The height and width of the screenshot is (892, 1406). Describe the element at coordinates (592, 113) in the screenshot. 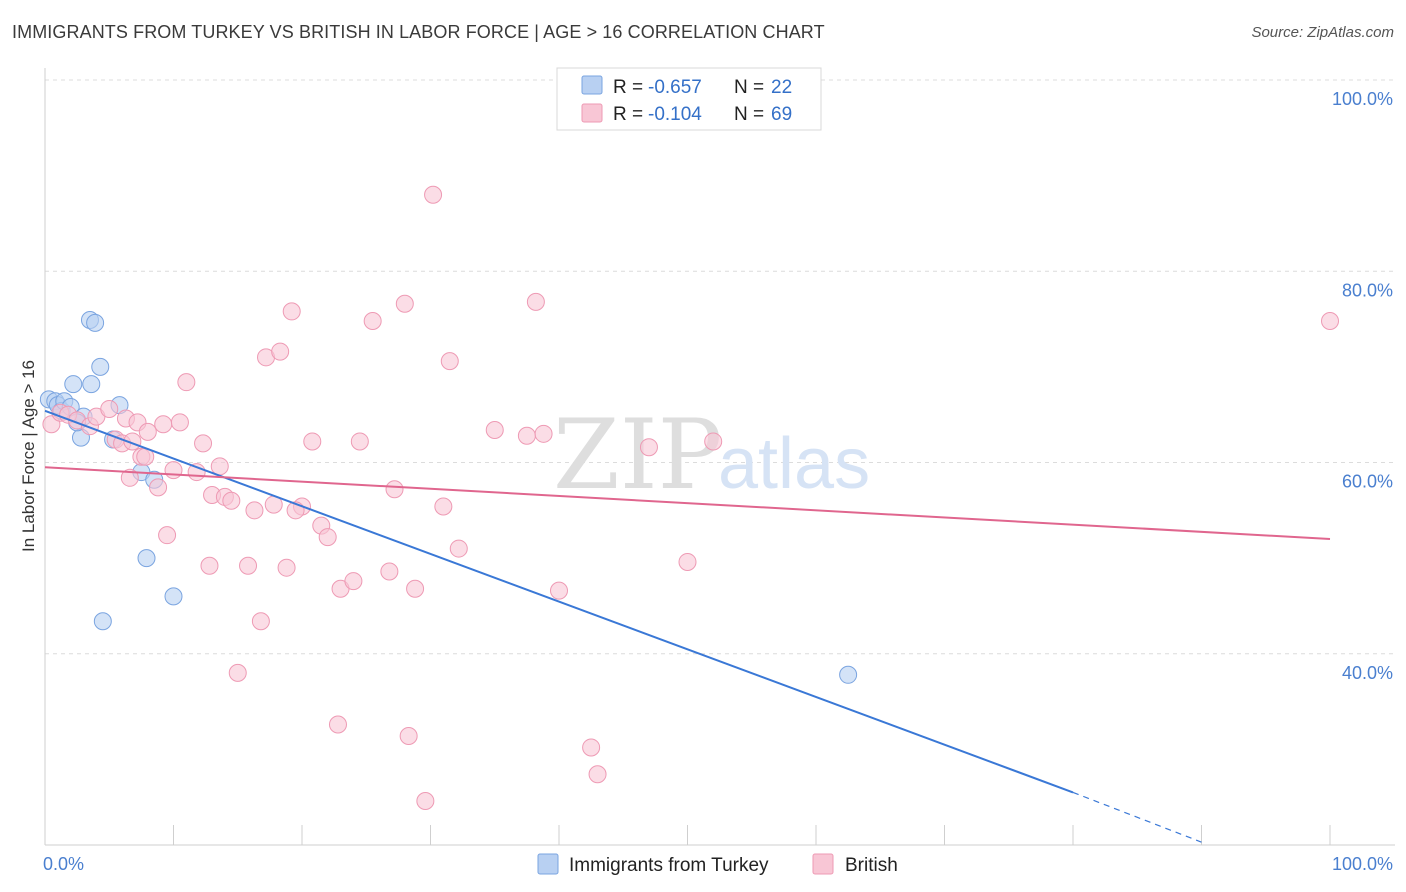

I see `legend-swatch-british` at that location.